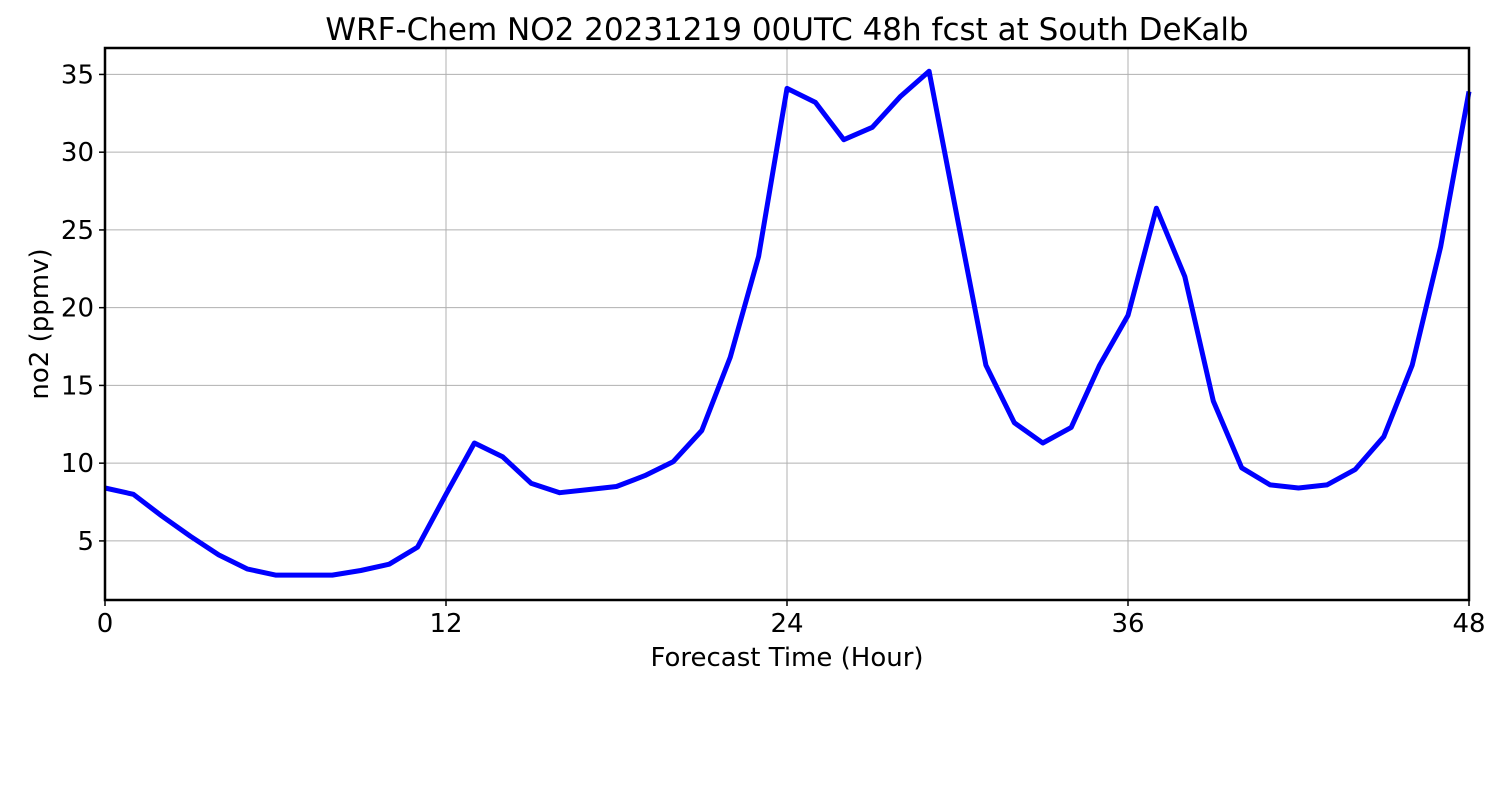 This screenshot has height=805, width=1500. I want to click on x-tick-label: 36, so click(1127, 624).